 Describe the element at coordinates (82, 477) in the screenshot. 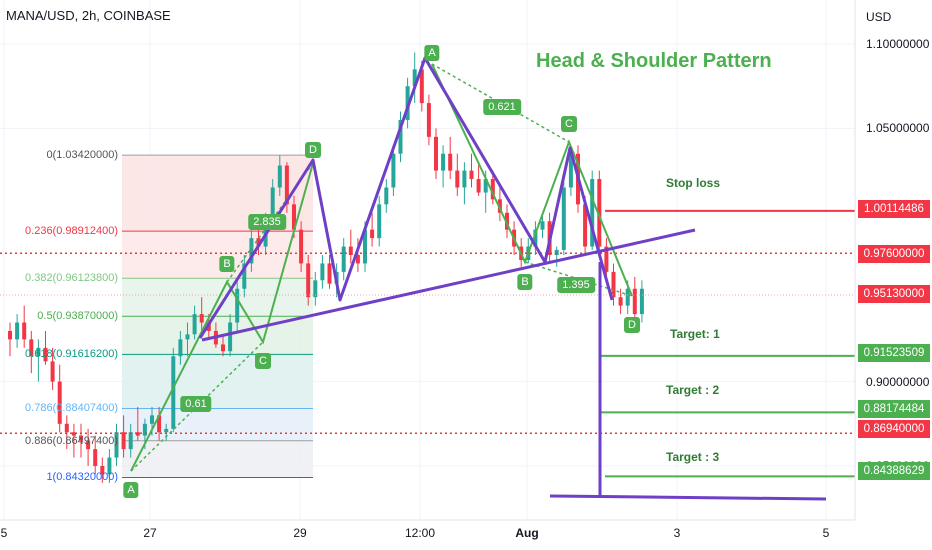

I see `fib-label-7: 1(0.84320000)` at that location.